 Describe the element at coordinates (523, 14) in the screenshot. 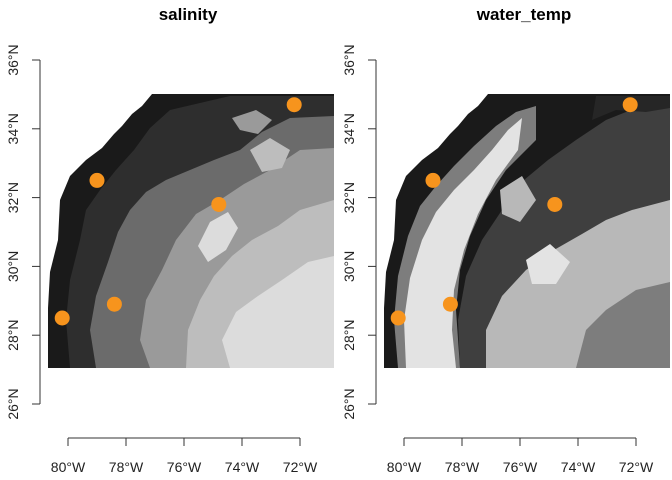

I see `panel-title: water_temp` at that location.